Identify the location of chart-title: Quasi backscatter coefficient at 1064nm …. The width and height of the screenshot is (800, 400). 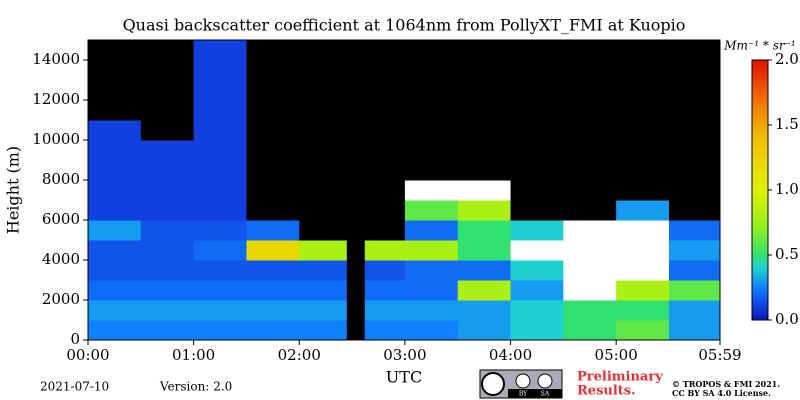
(404, 25).